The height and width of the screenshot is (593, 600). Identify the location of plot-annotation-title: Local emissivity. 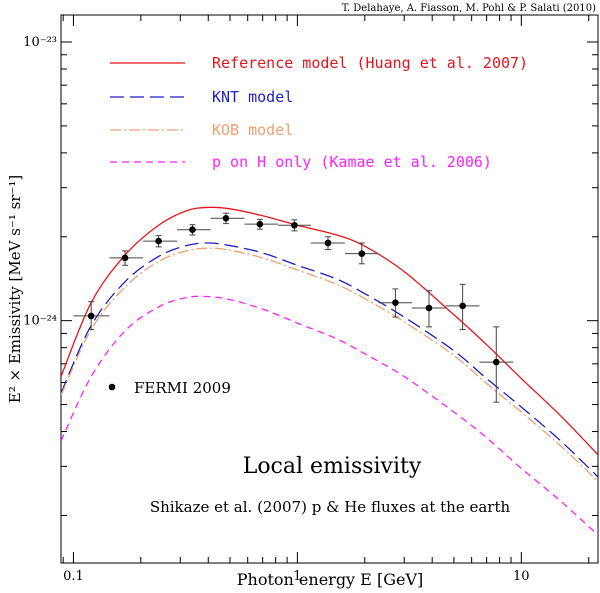
(332, 466).